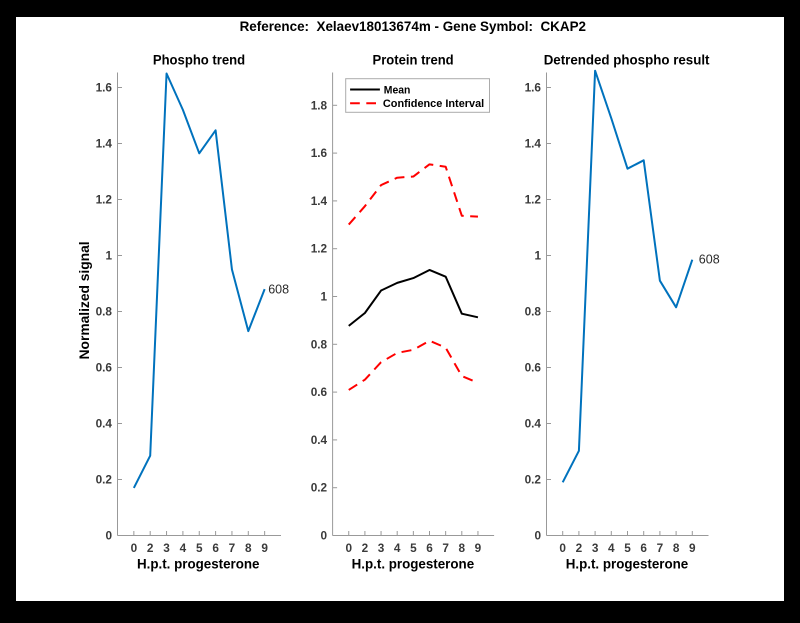 The height and width of the screenshot is (623, 800). What do you see at coordinates (319, 105) in the screenshot?
I see `svg-text: 1.8` at bounding box center [319, 105].